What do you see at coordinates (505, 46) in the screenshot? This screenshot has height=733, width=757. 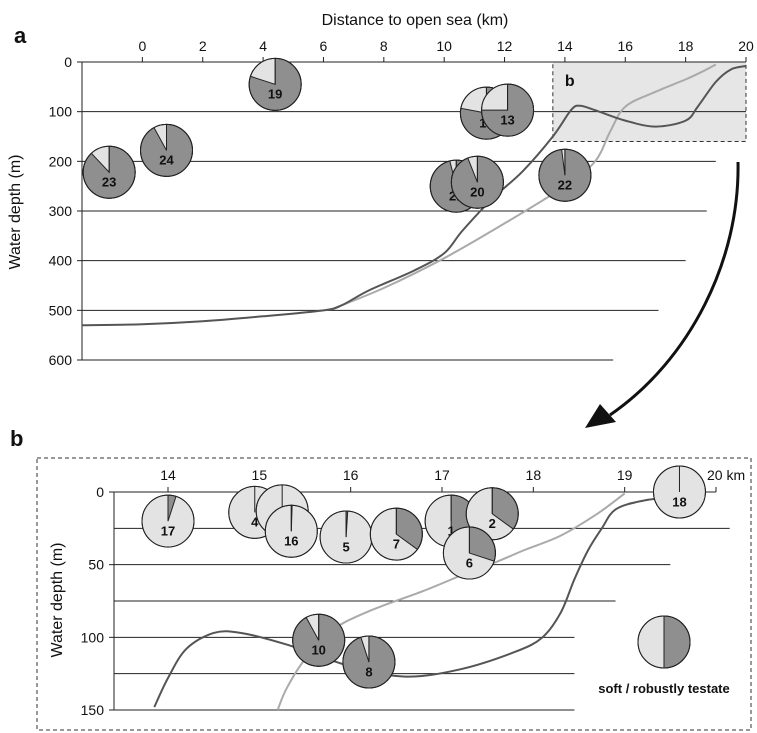 I see `panel-a-x-tick-label: 12` at bounding box center [505, 46].